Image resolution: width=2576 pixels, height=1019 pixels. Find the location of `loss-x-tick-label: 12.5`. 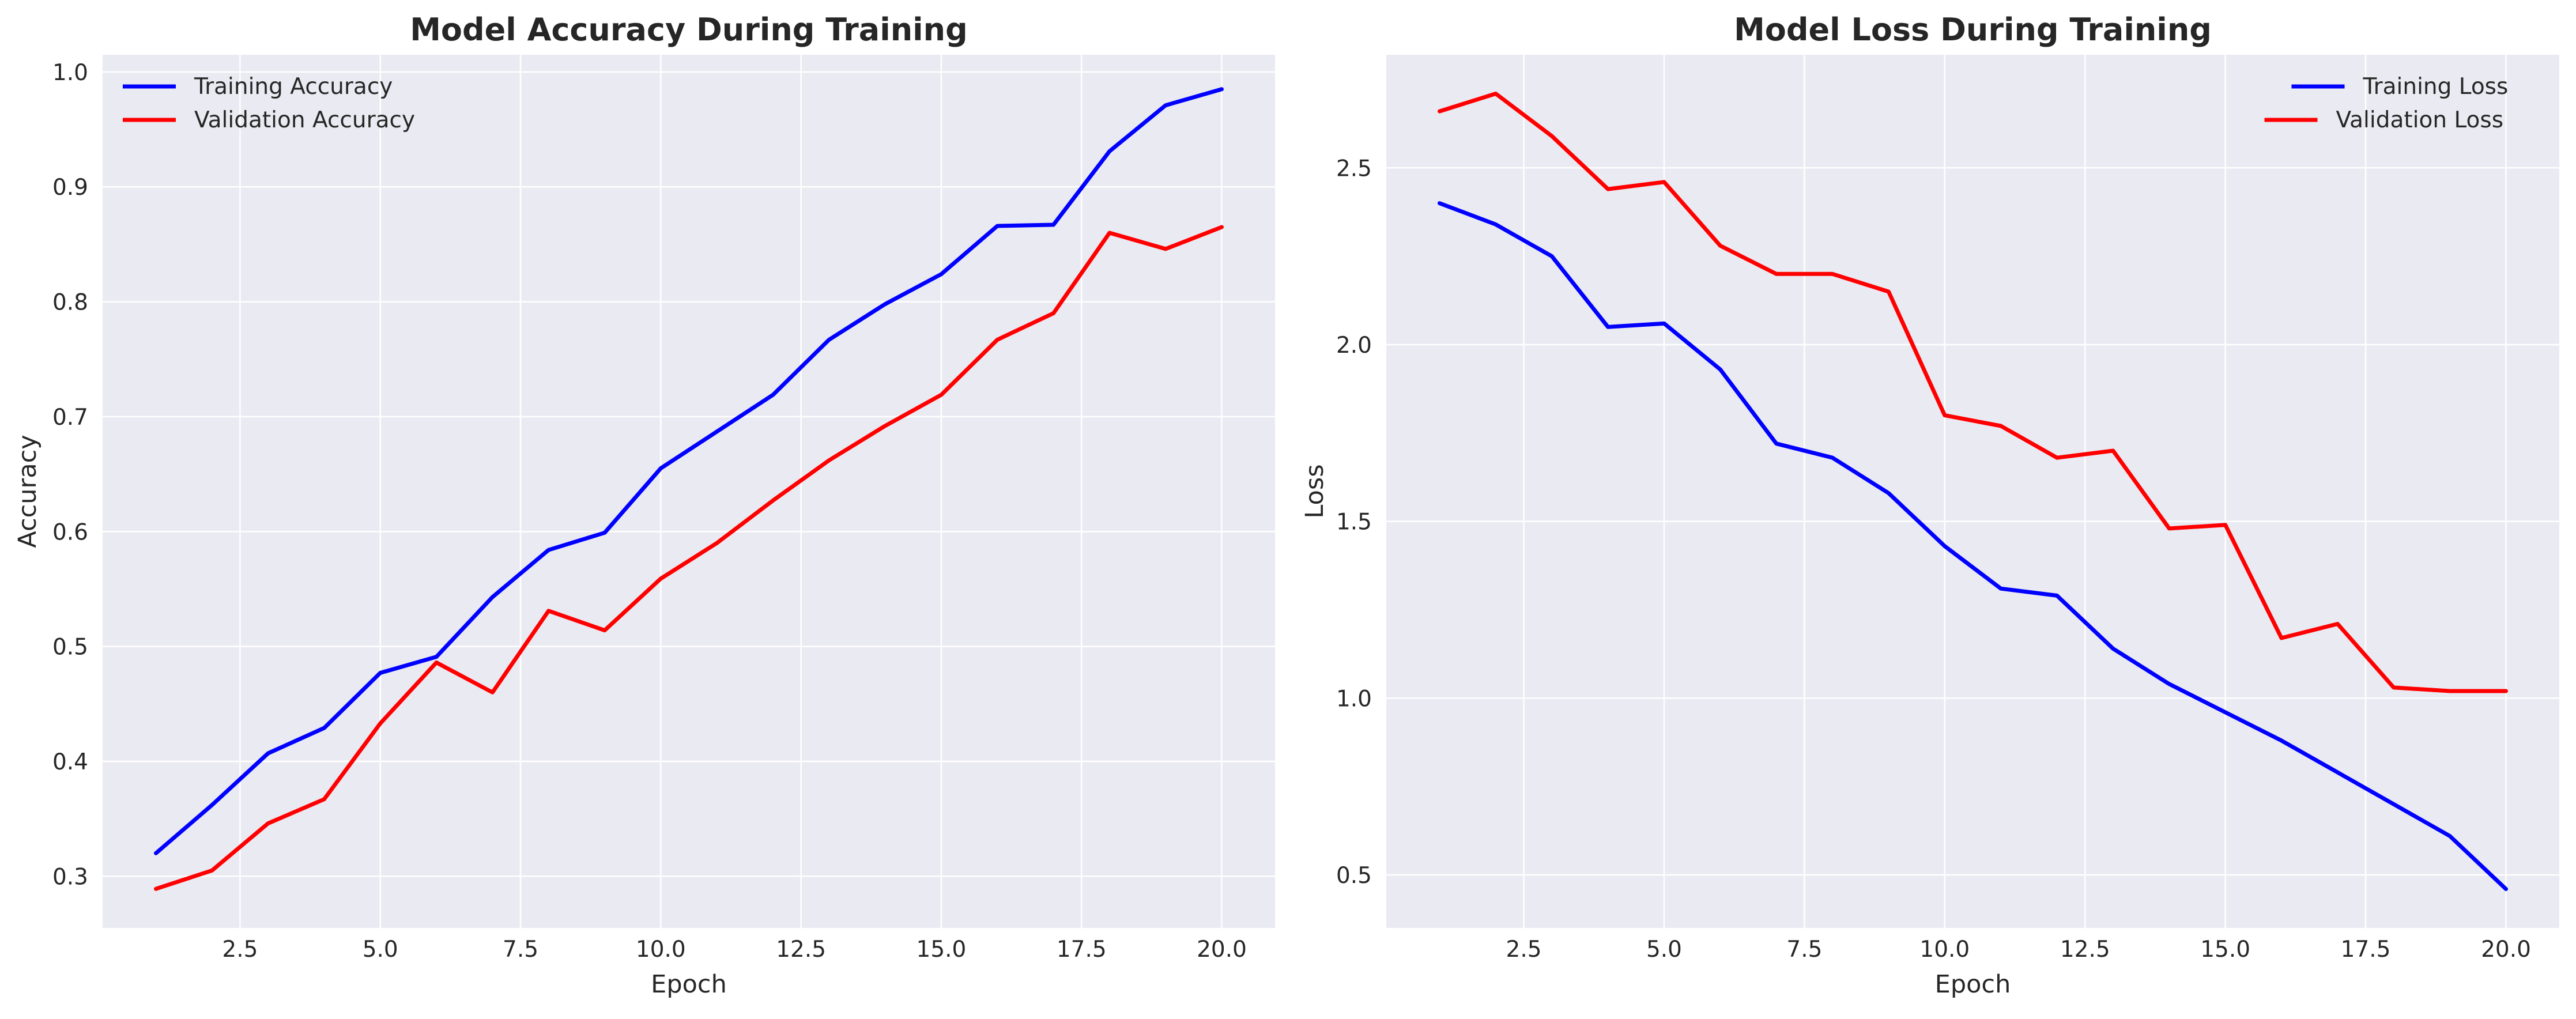

loss-x-tick-label: 12.5 is located at coordinates (2085, 950).